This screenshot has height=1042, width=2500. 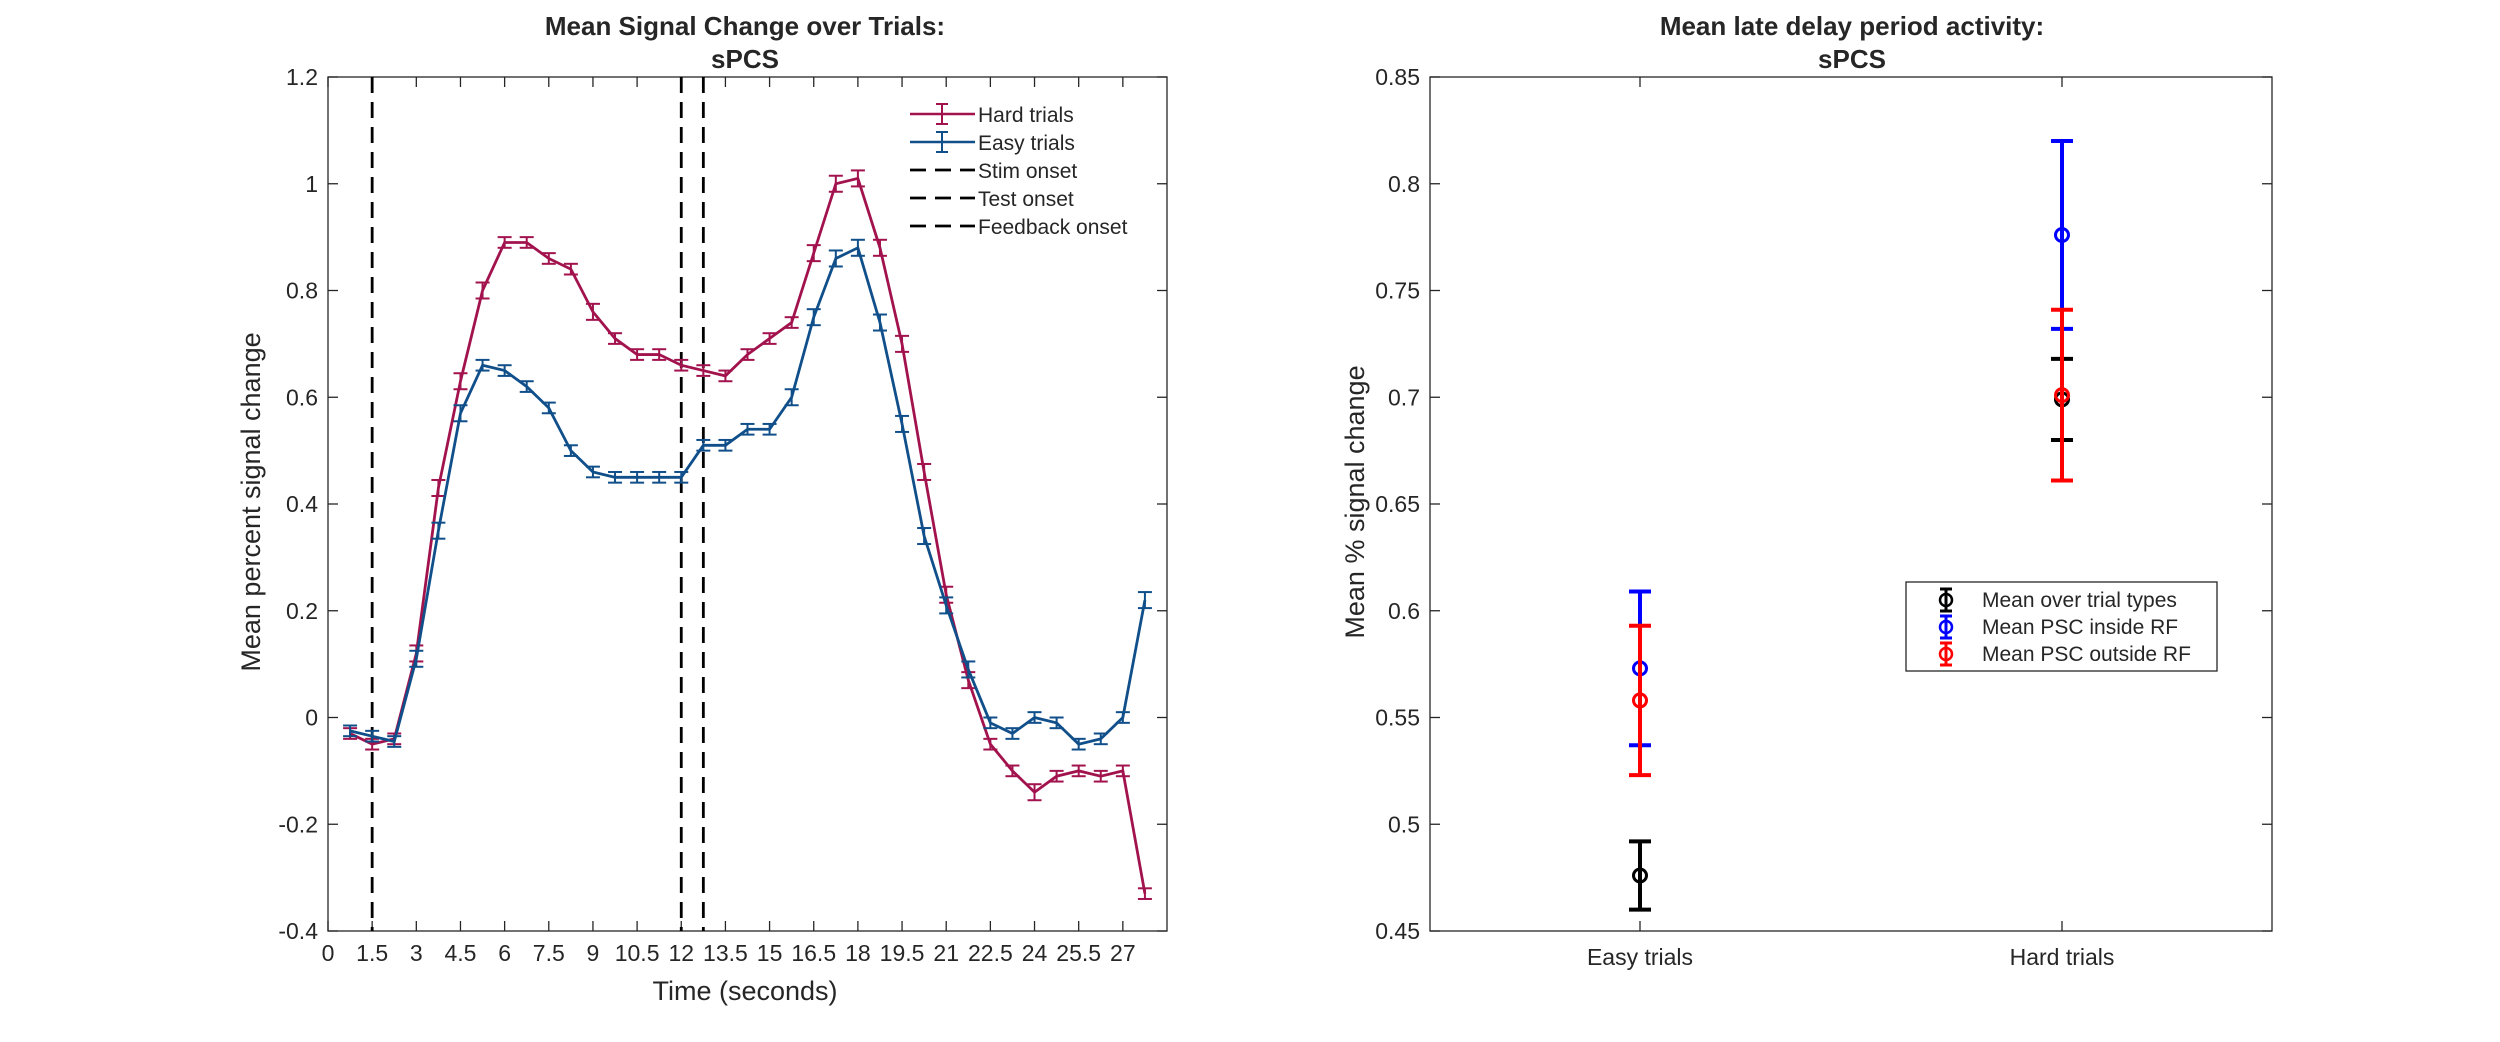 I want to click on left-x-tick-label: 24, so click(x=1035, y=953).